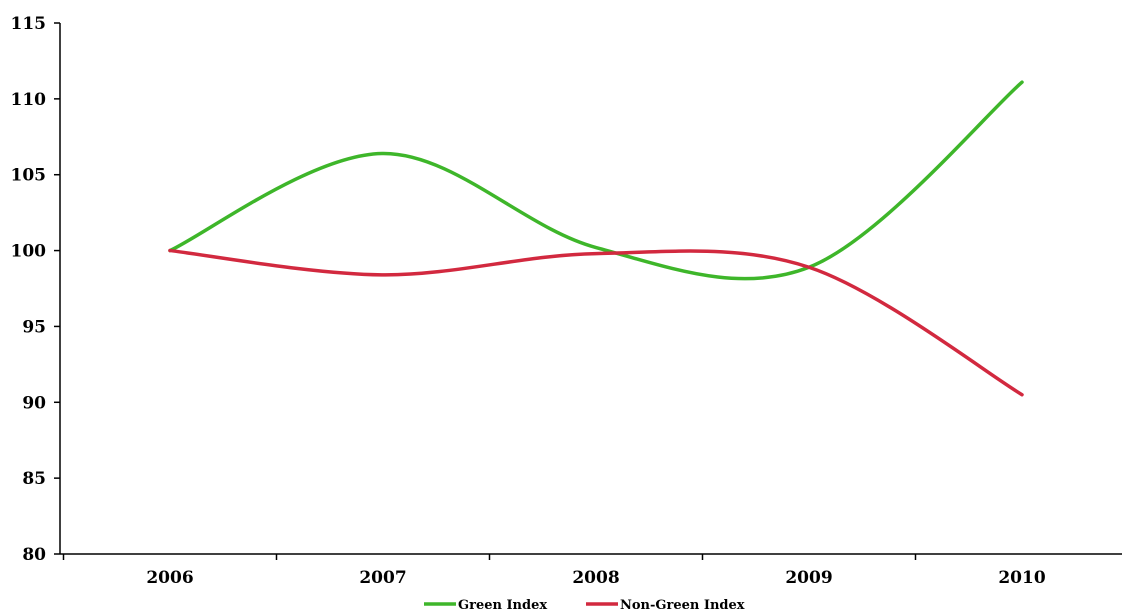 The image size is (1122, 615). I want to click on y-tick-label: 110, so click(29, 100).